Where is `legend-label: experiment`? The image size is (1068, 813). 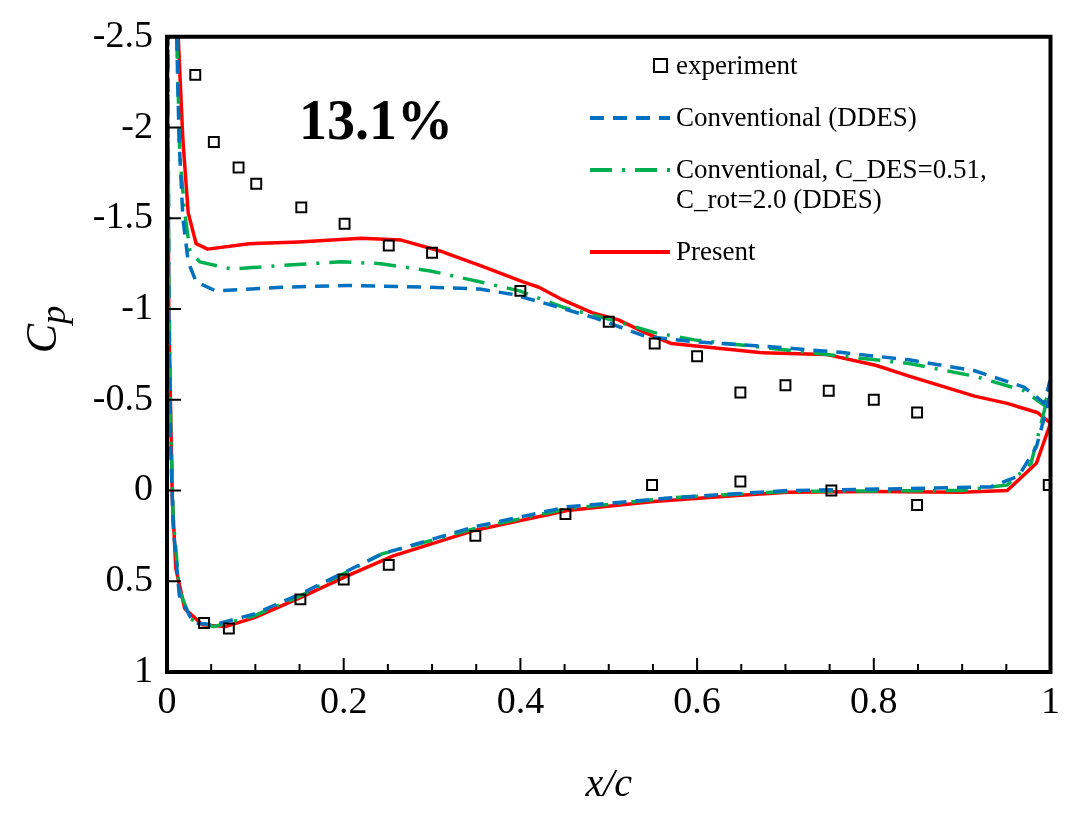 legend-label: experiment is located at coordinates (737, 65).